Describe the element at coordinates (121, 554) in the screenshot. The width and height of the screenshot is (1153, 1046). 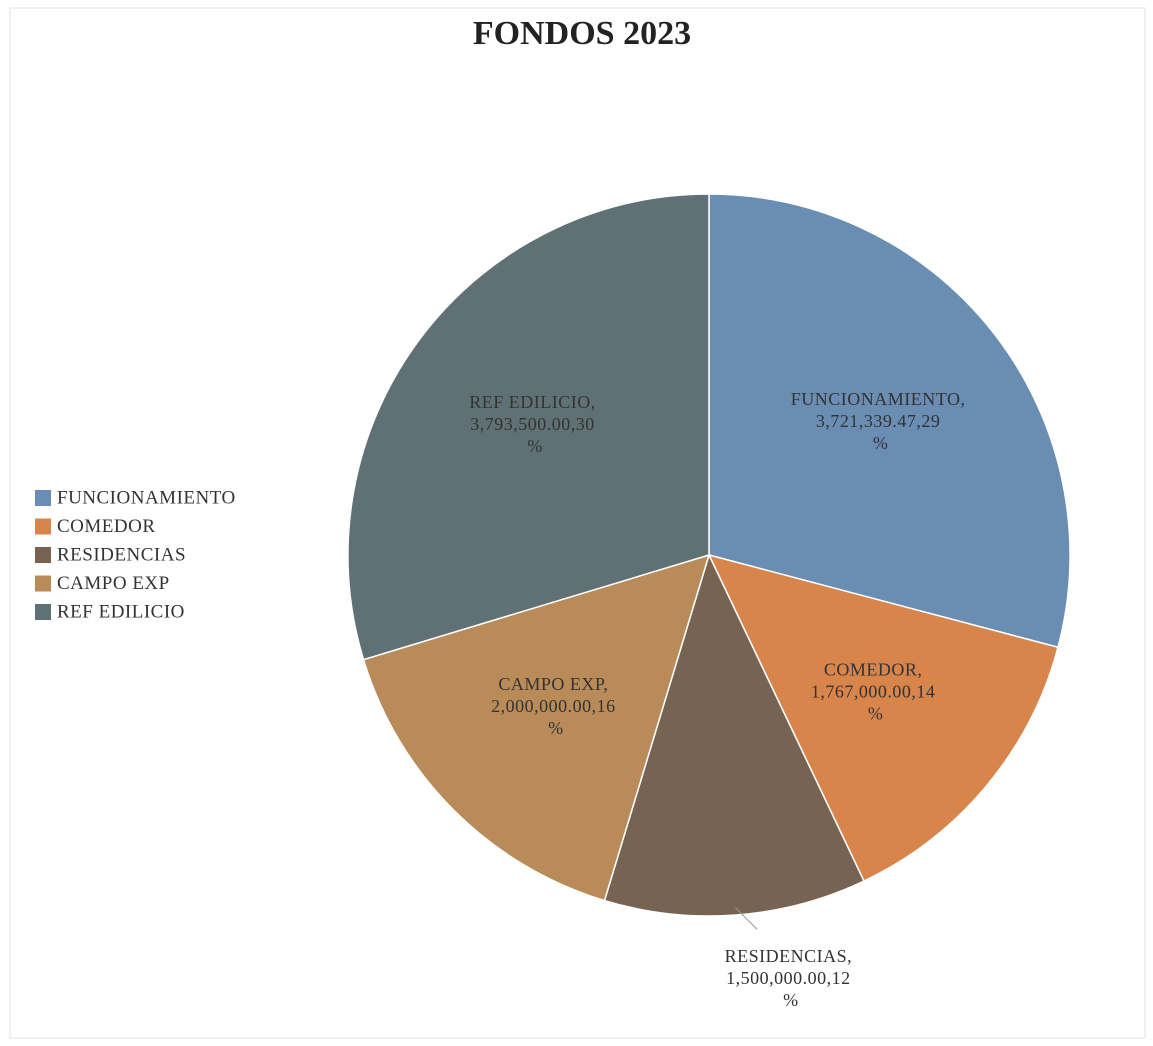
I see `legend-label: RESIDENCIAS` at that location.